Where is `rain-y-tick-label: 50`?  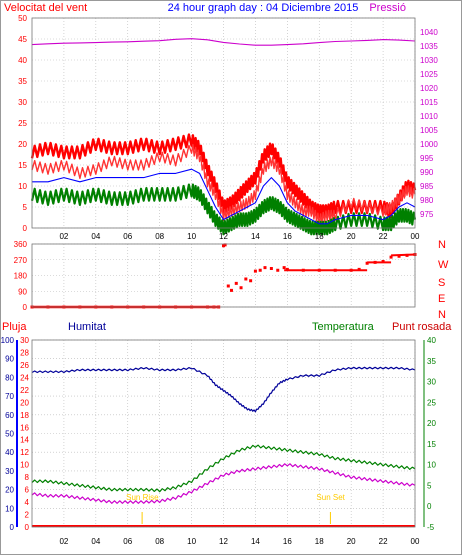
rain-y-tick-label: 50 is located at coordinates (9, 434).